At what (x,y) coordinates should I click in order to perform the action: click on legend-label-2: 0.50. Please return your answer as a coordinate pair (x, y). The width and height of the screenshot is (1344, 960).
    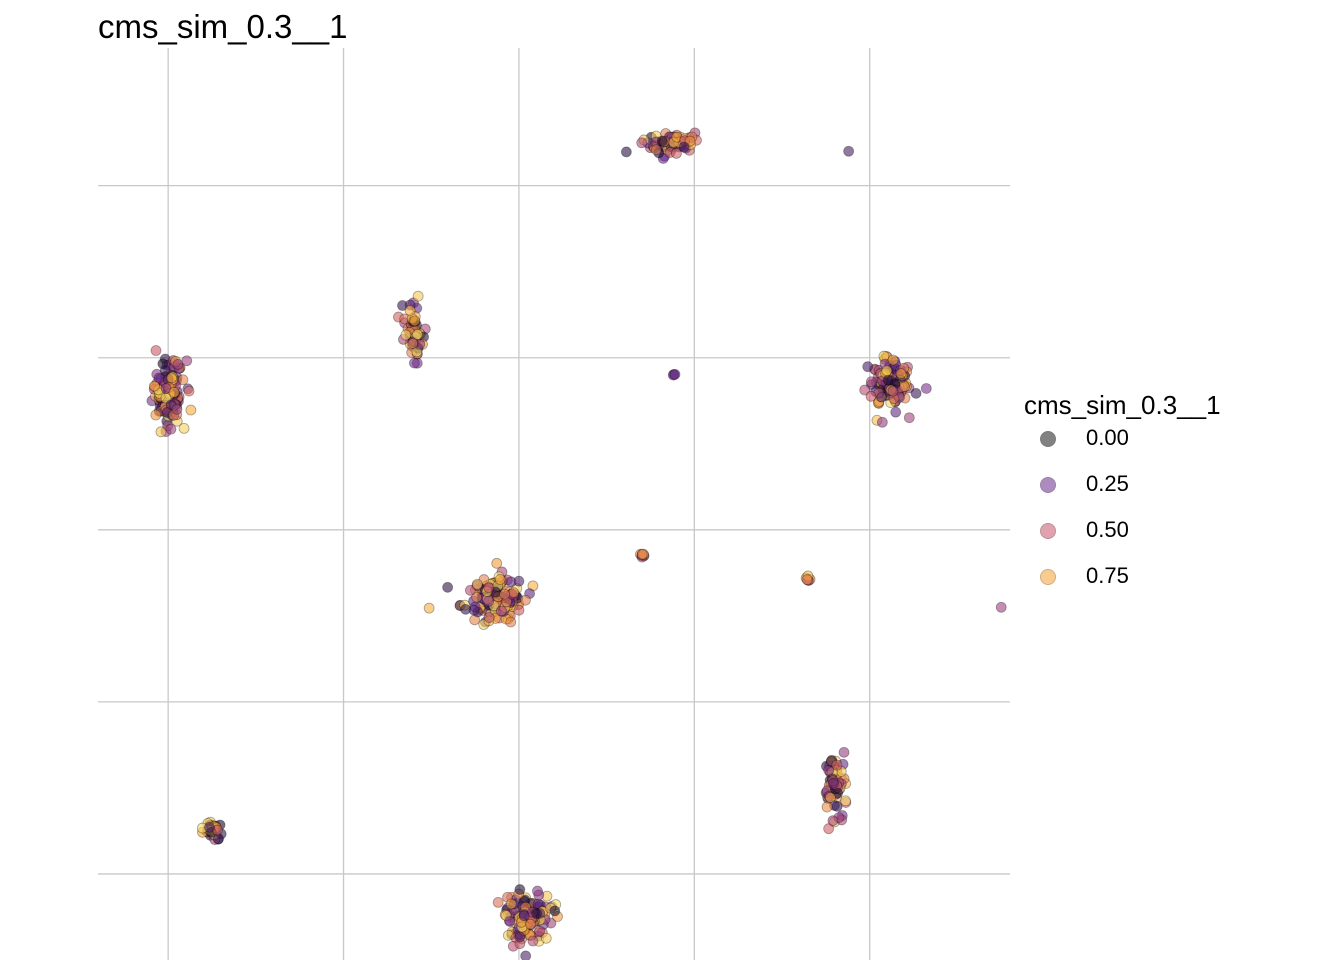
    Looking at the image, I should click on (1107, 529).